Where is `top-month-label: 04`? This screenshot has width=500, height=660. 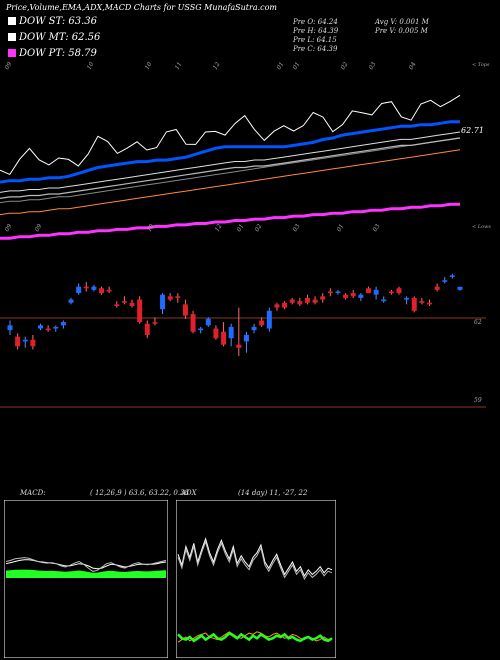
top-month-label: 04 is located at coordinates (413, 66).